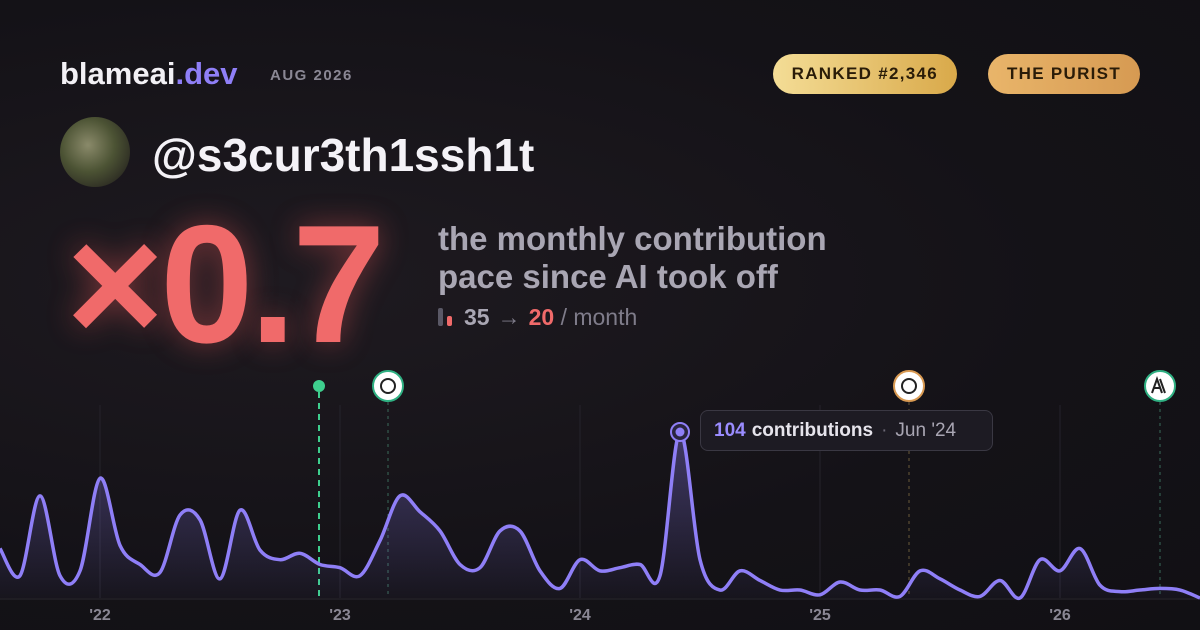  I want to click on persona-badge: THE PURIST, so click(1063, 74).